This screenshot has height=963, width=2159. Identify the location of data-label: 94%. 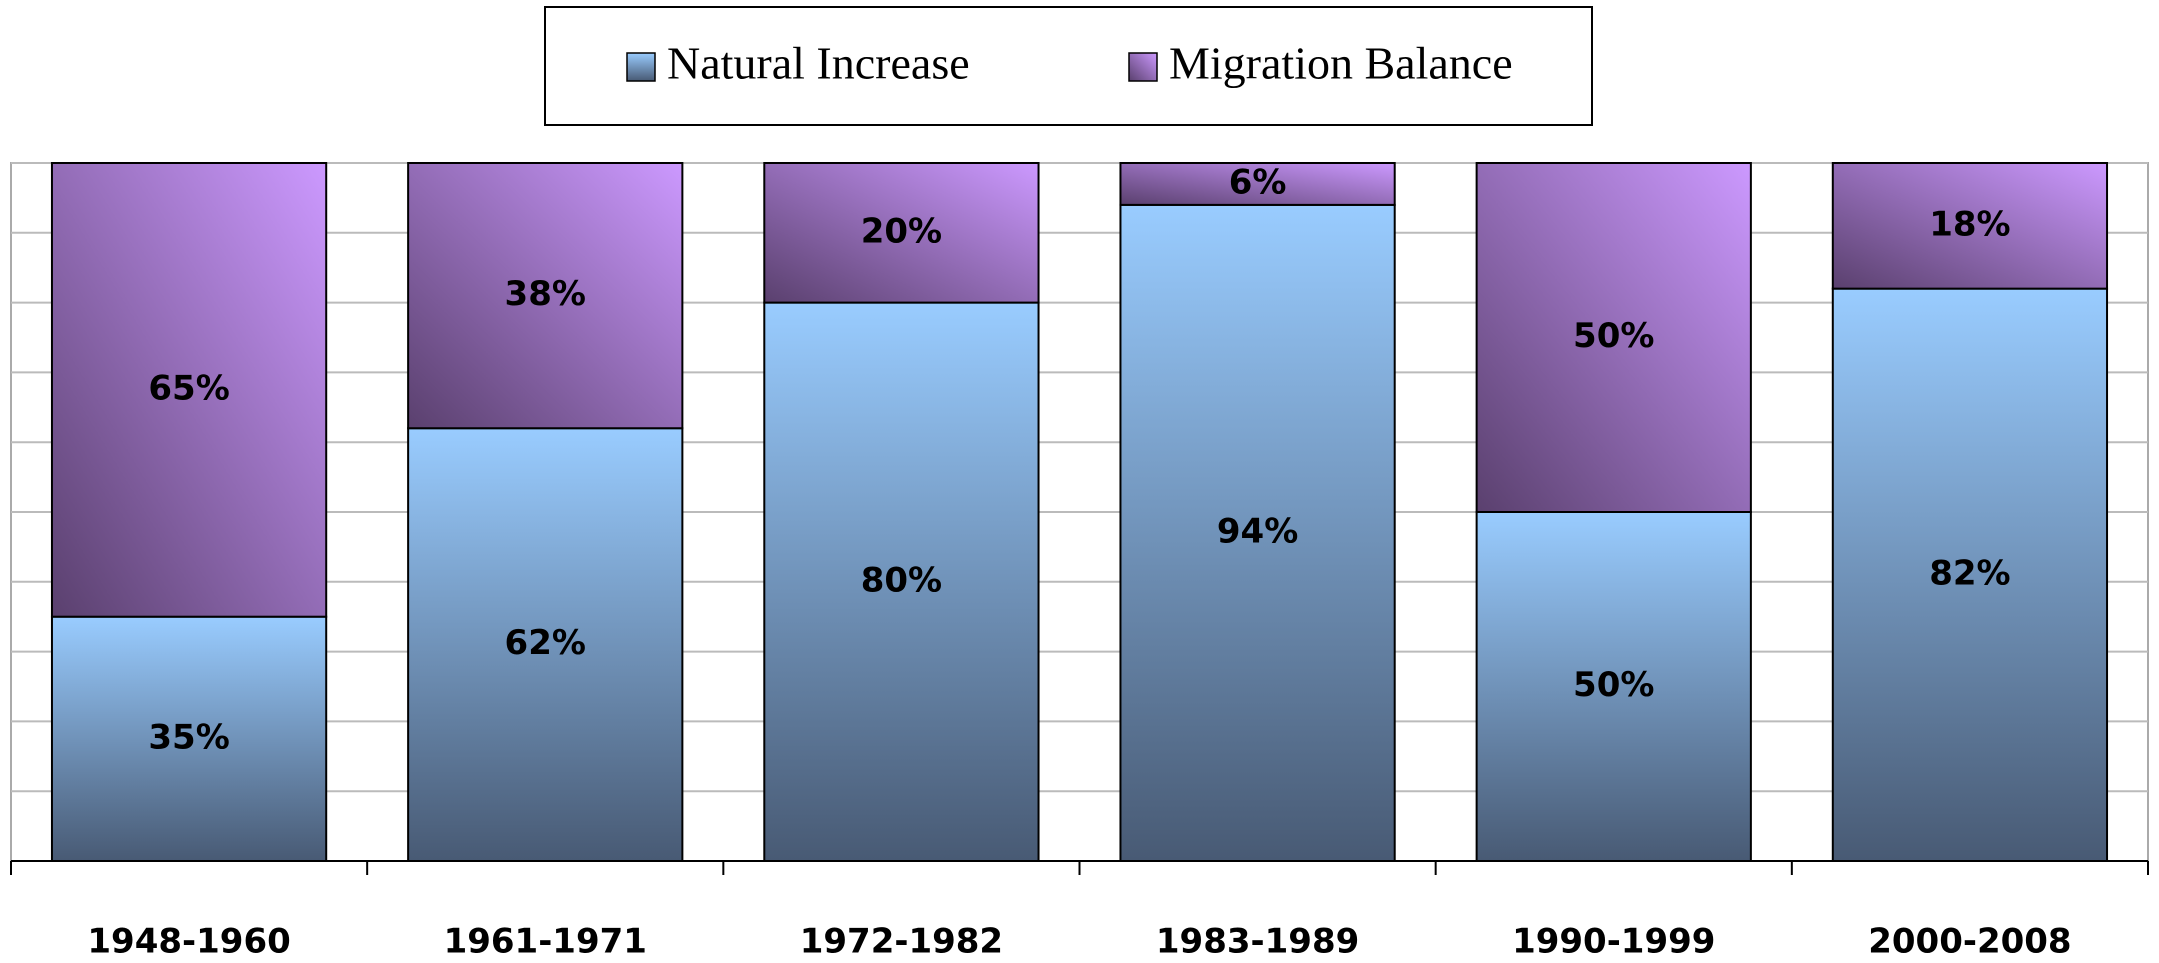
(1257, 531).